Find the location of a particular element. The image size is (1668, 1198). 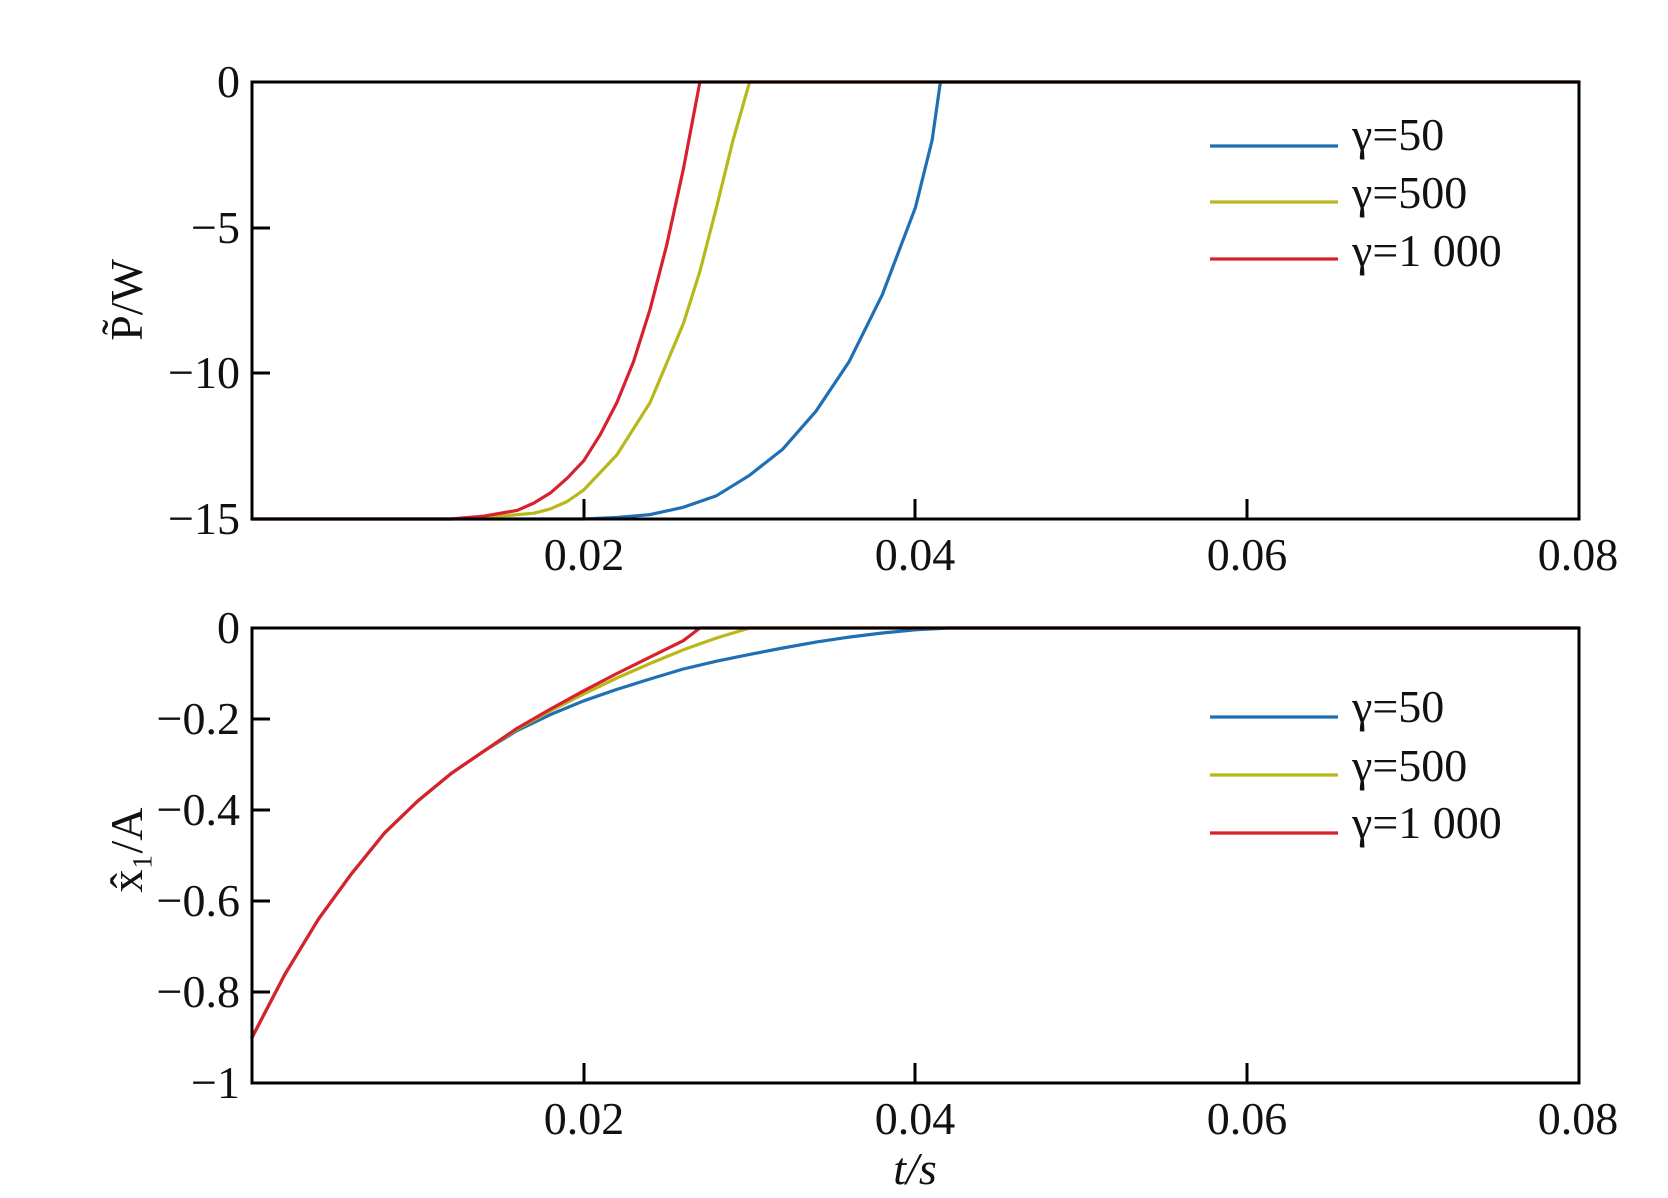

bottom-ytick-label: −1 is located at coordinates (215, 1082).